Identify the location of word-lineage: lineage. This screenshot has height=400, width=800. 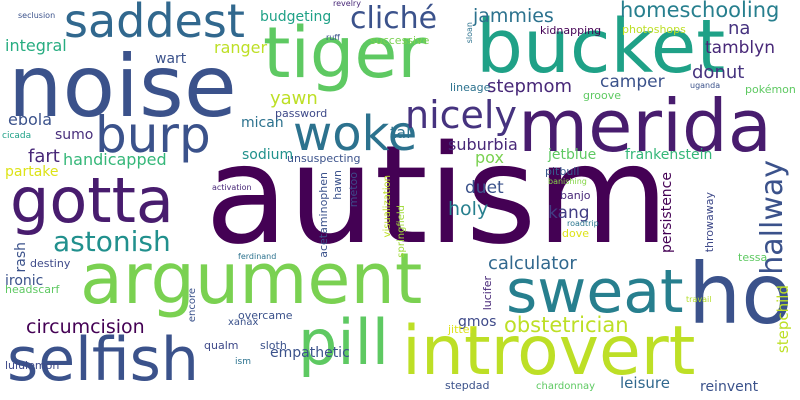
(470, 87).